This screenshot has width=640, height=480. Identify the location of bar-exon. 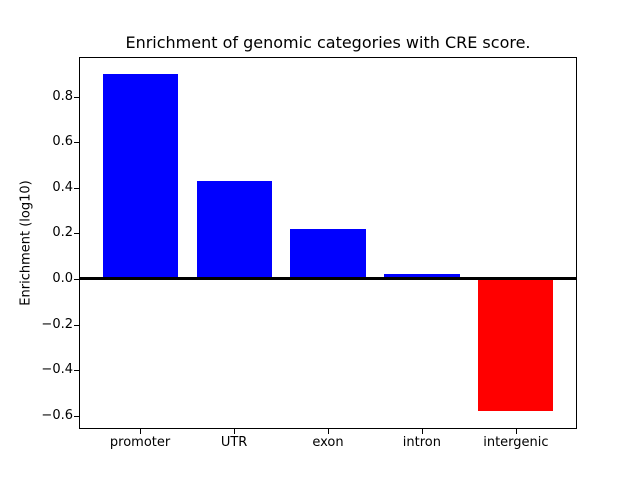
(328, 253).